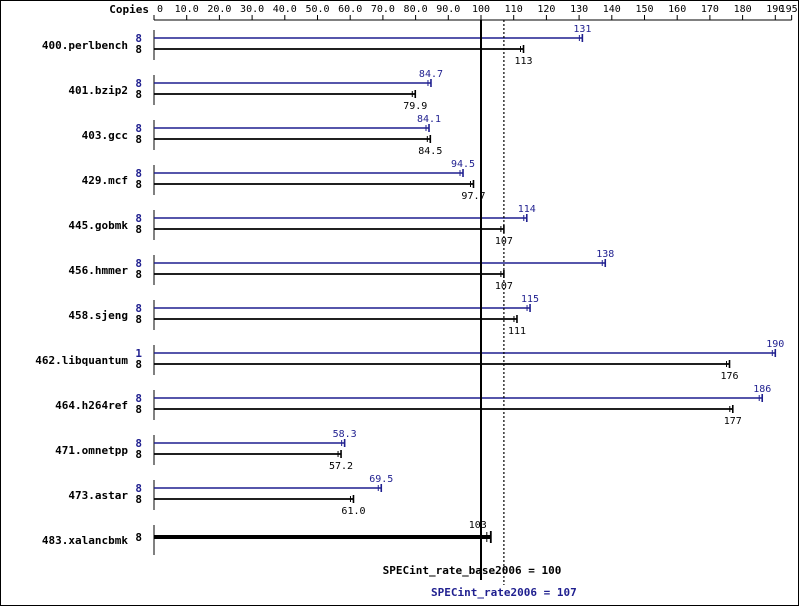 This screenshot has width=799, height=606. I want to click on x-tick-label-6: 60.0, so click(350, 9).